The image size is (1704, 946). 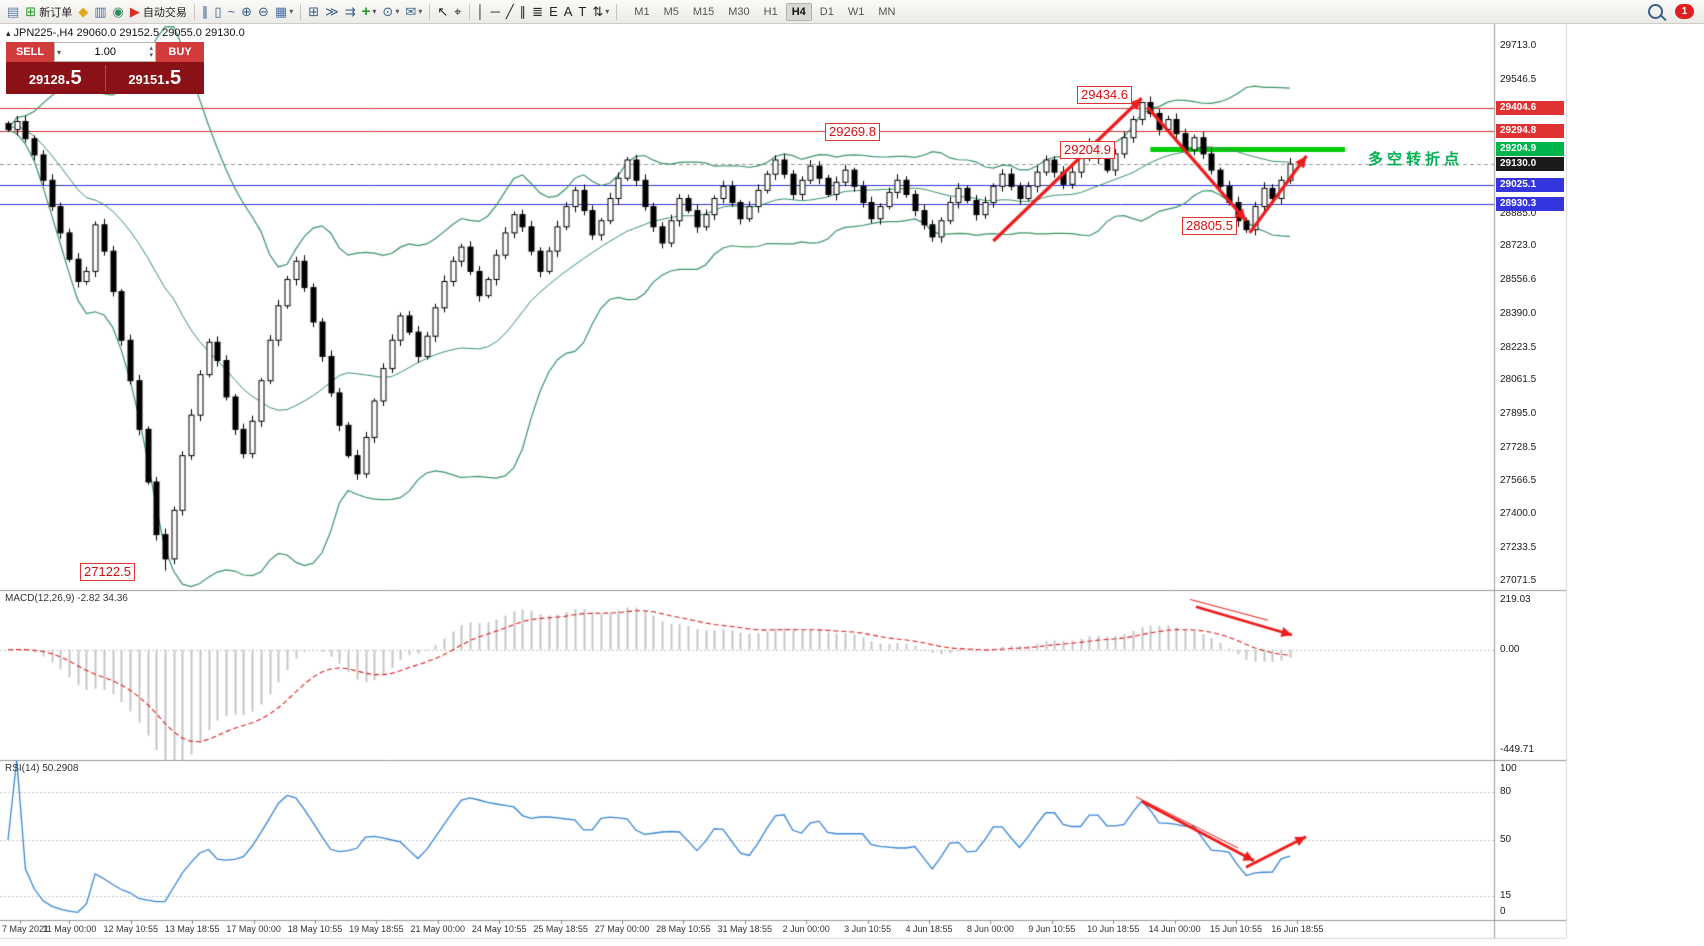 I want to click on candle-chart-mode-icon: ▯, so click(x=217, y=12).